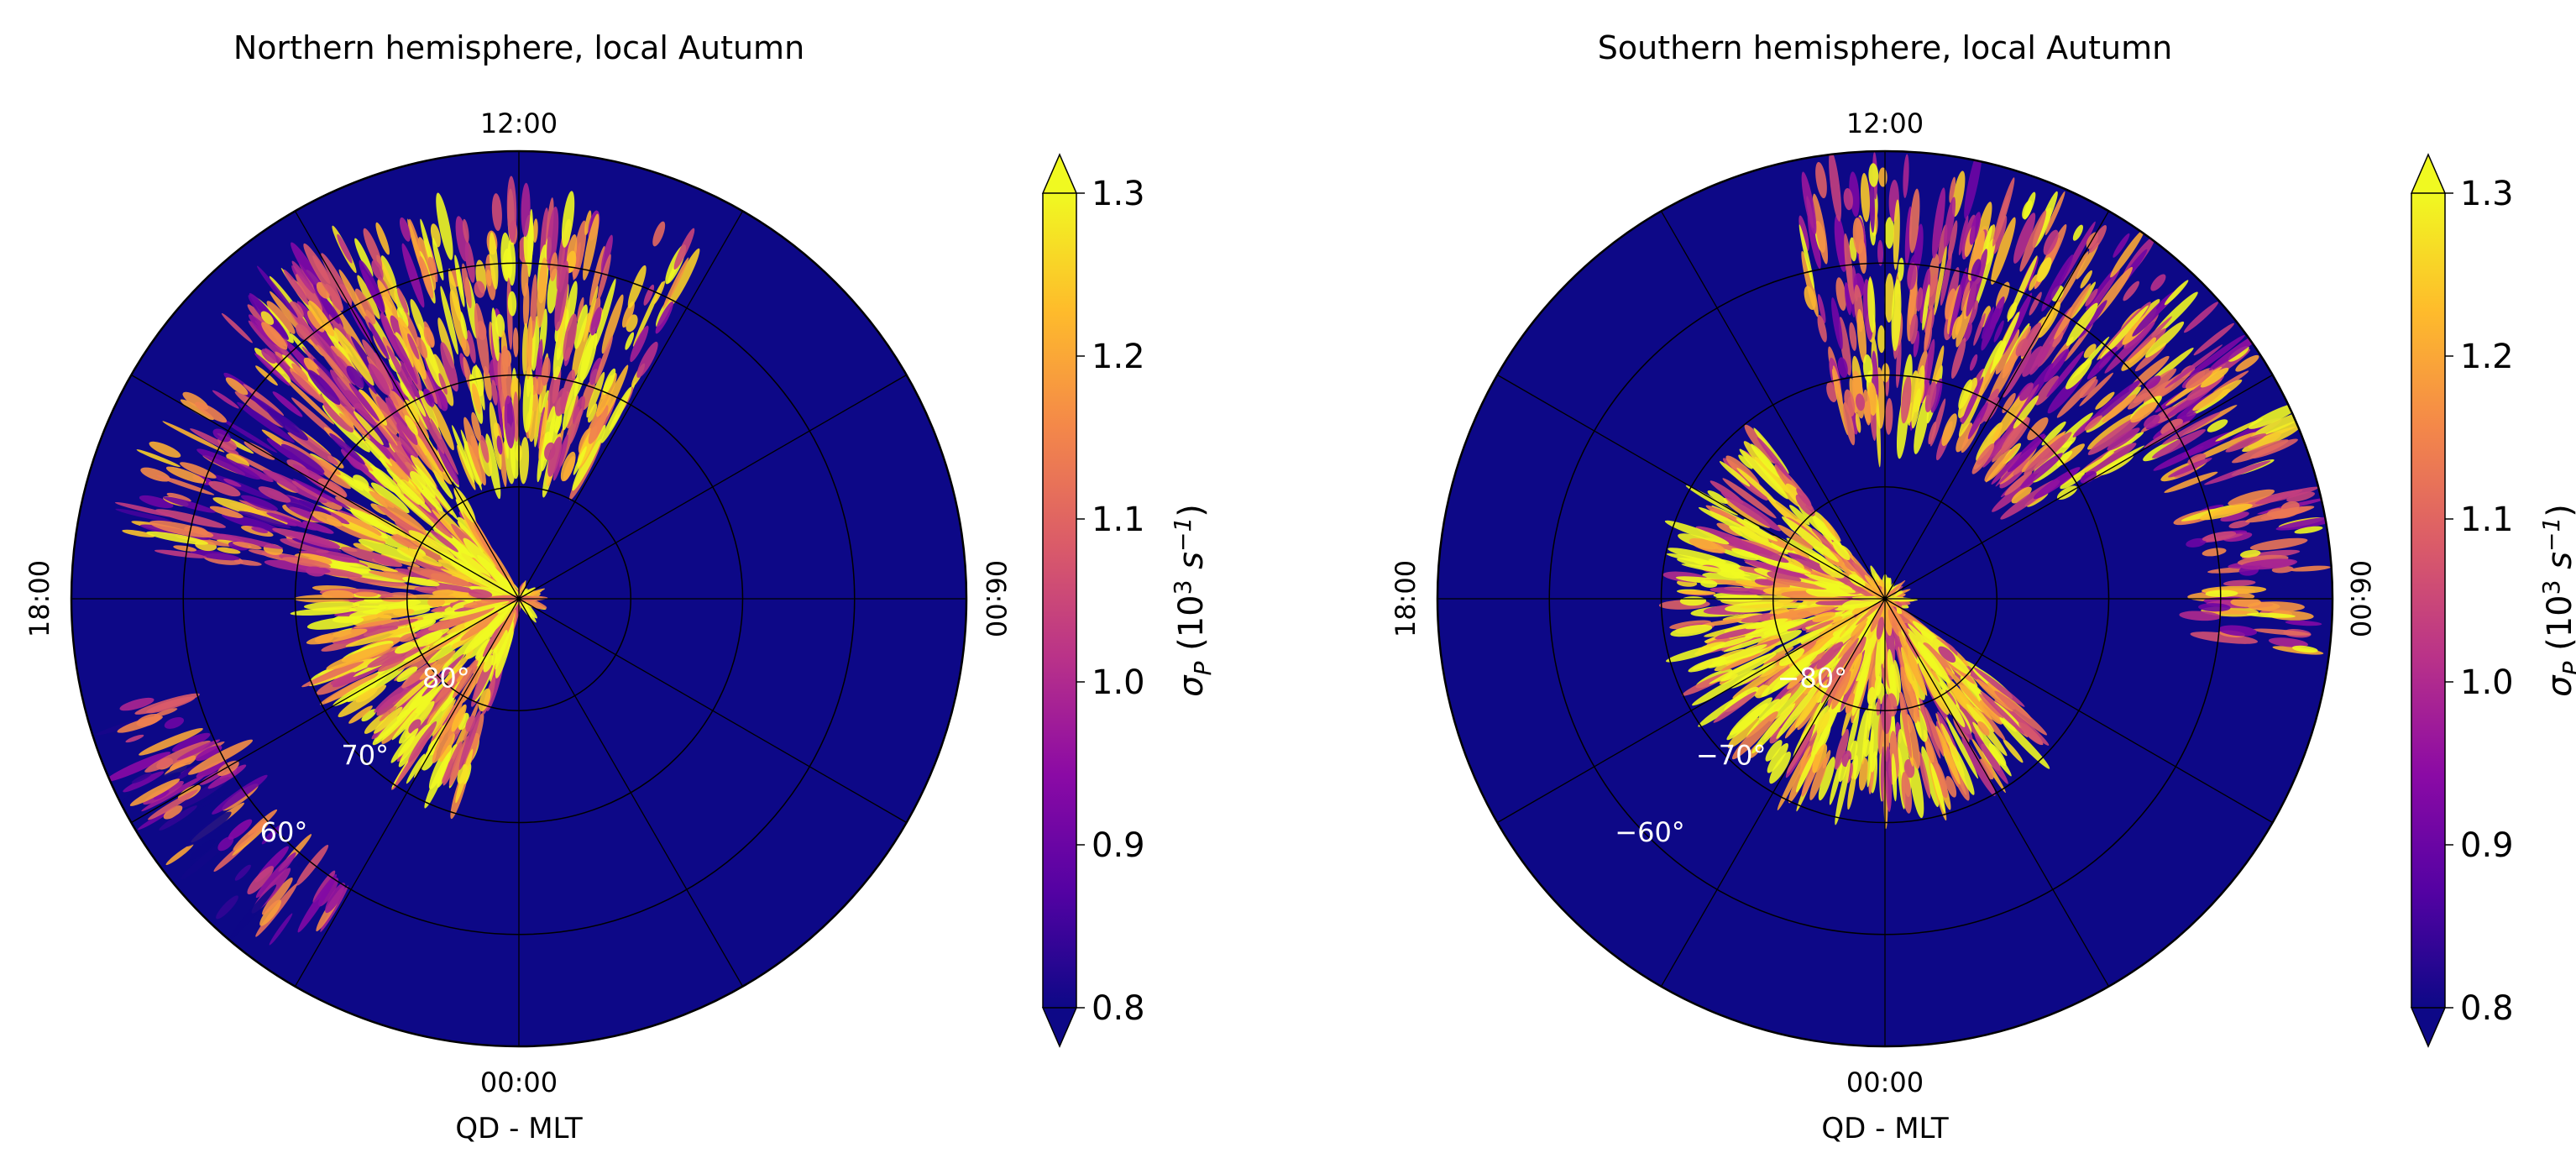 This screenshot has width=2576, height=1174. I want to click on north-mlt-tick-00: 00:00, so click(519, 1082).